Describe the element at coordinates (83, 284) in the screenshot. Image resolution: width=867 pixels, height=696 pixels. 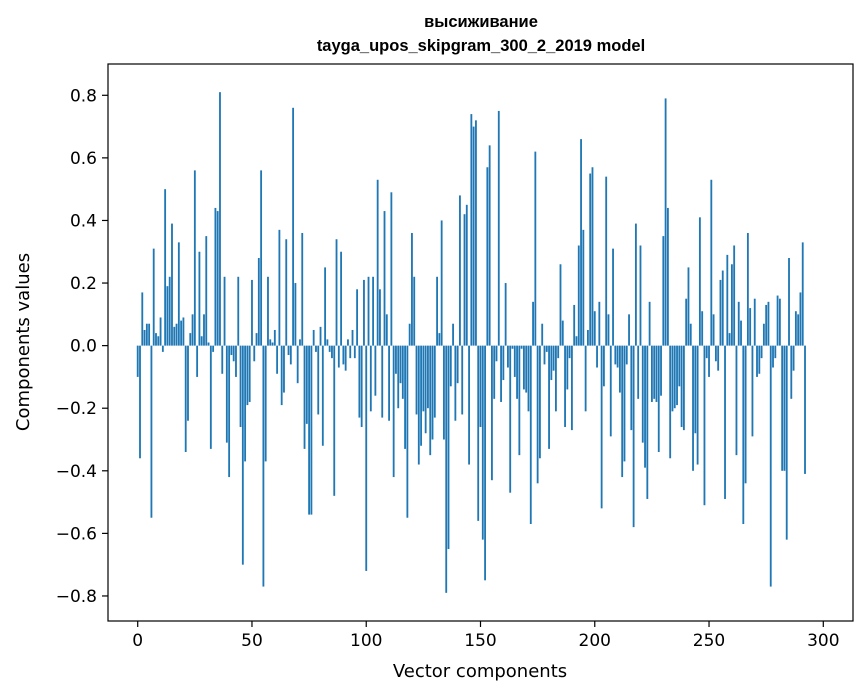
I see `y-tick-label: 0.2` at that location.